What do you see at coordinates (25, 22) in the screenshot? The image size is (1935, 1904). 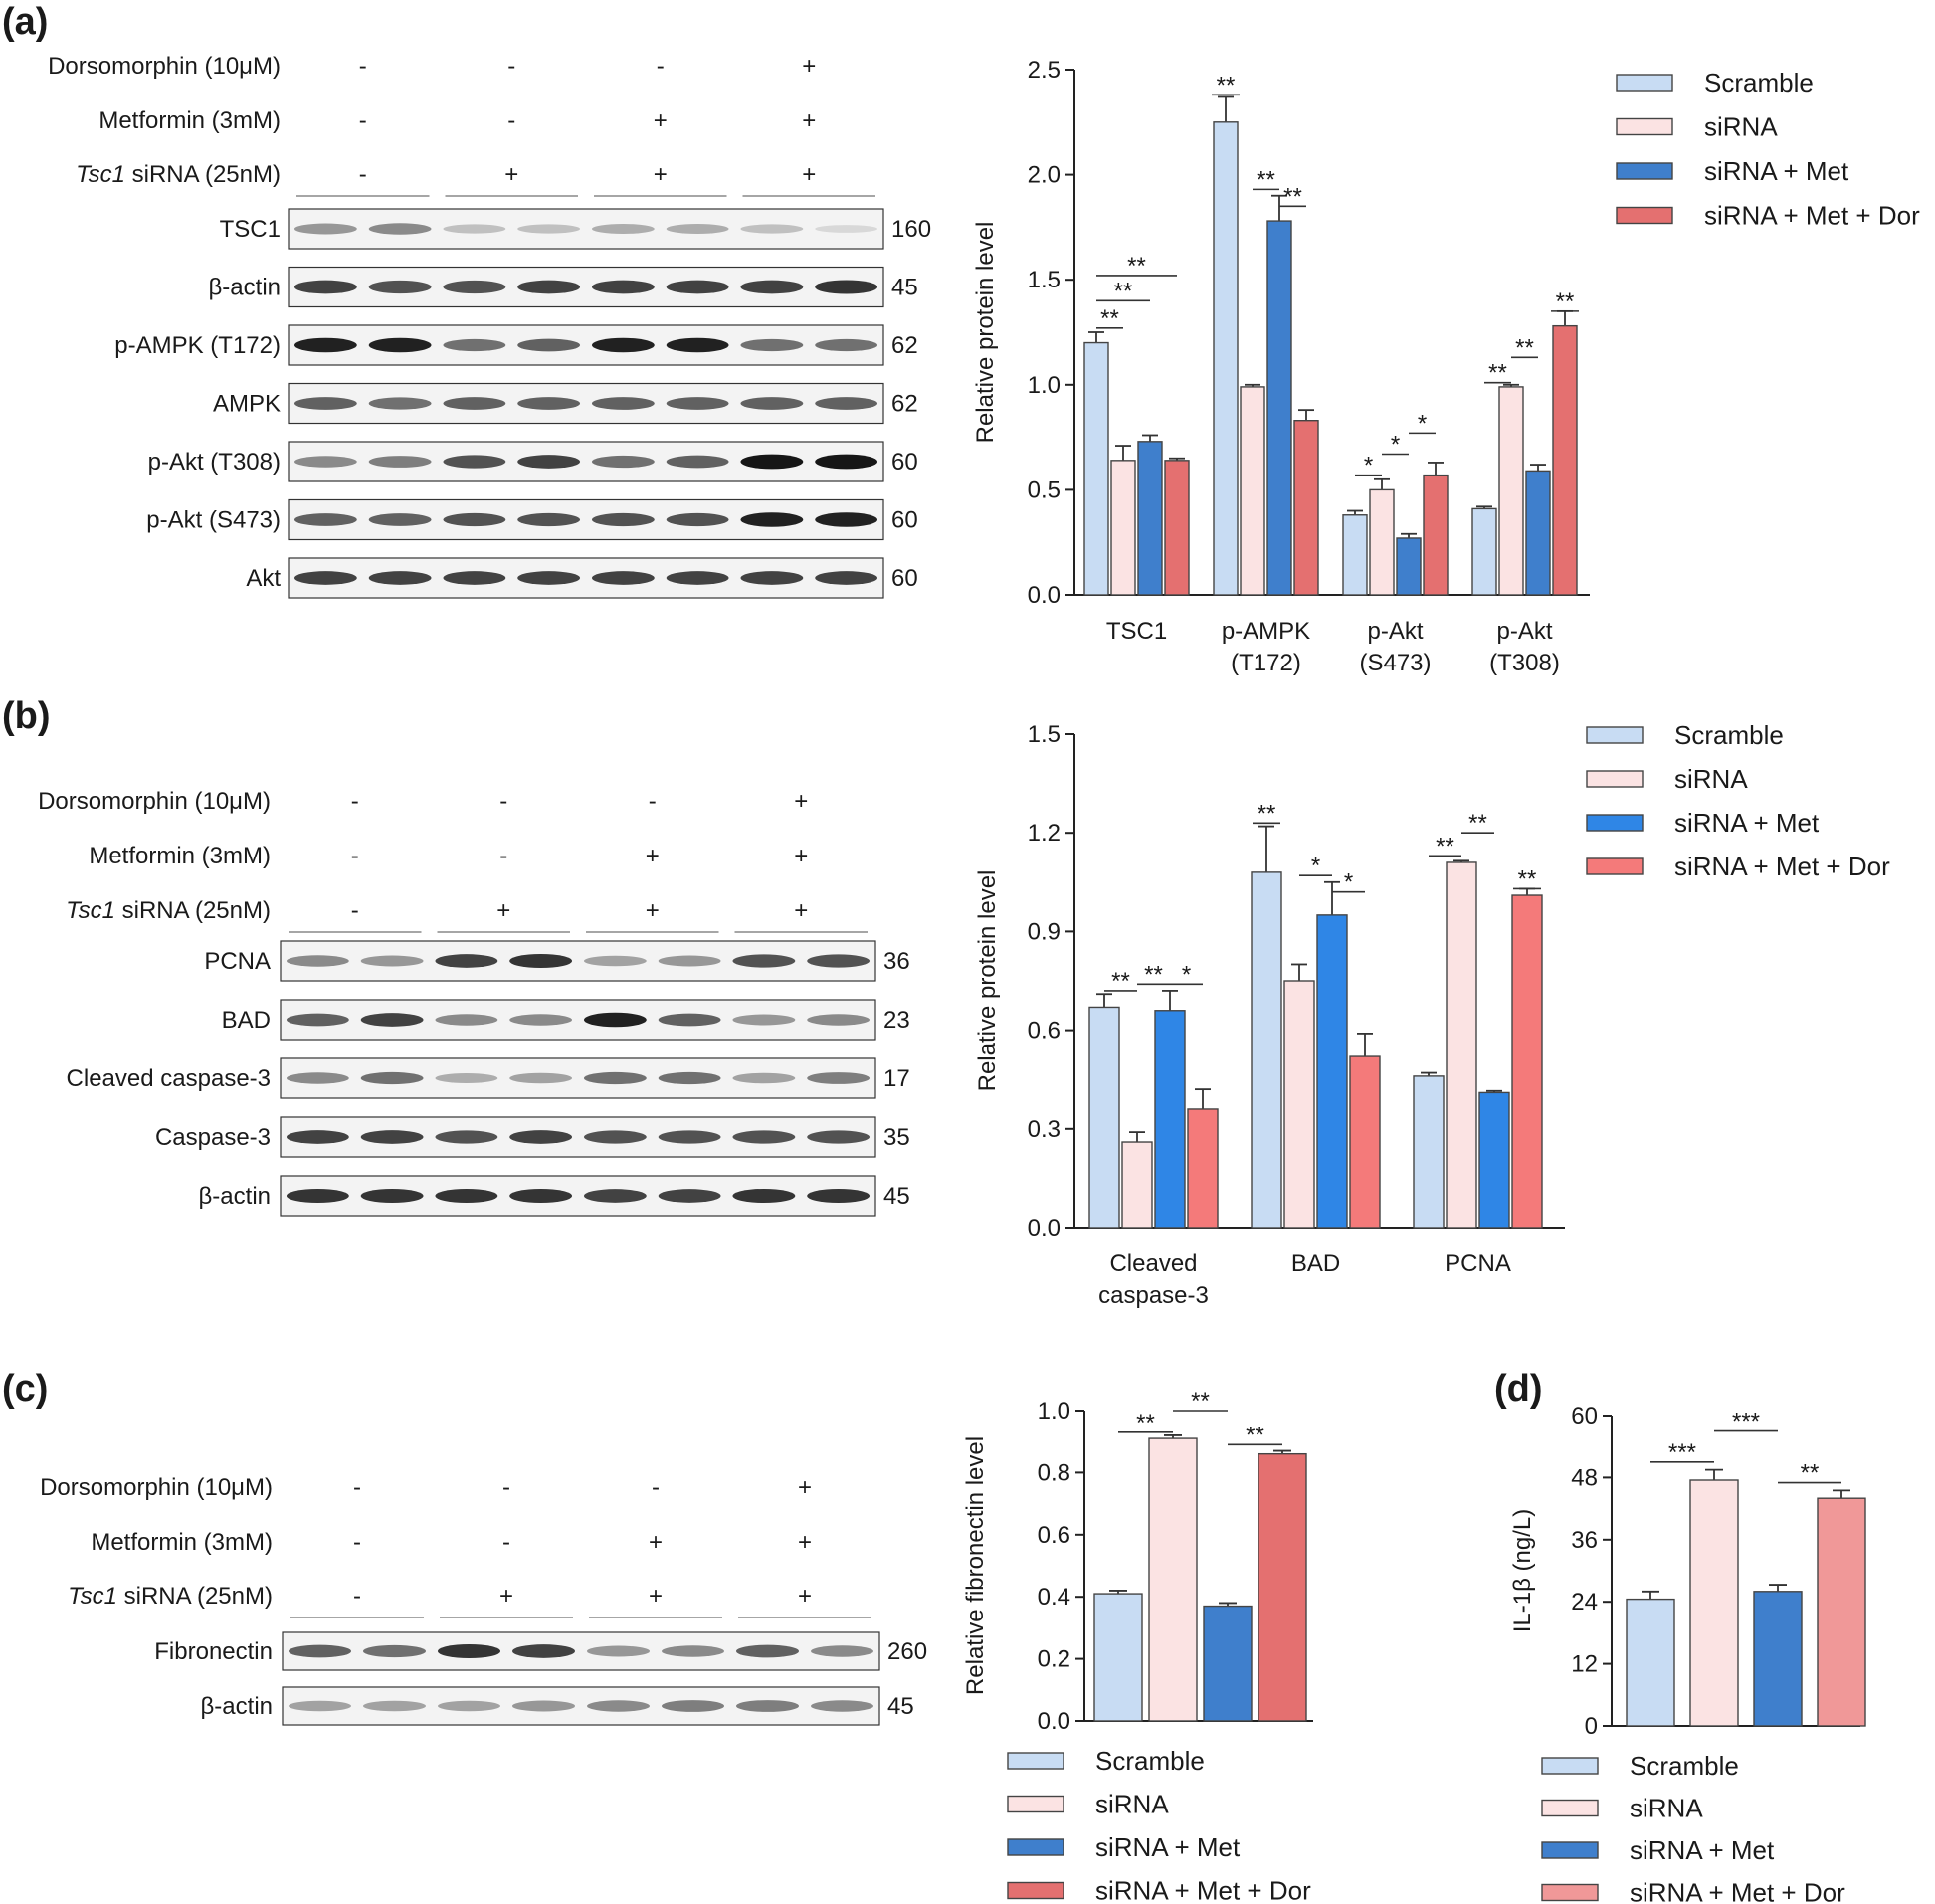 I see `panel-label-a: (a)` at bounding box center [25, 22].